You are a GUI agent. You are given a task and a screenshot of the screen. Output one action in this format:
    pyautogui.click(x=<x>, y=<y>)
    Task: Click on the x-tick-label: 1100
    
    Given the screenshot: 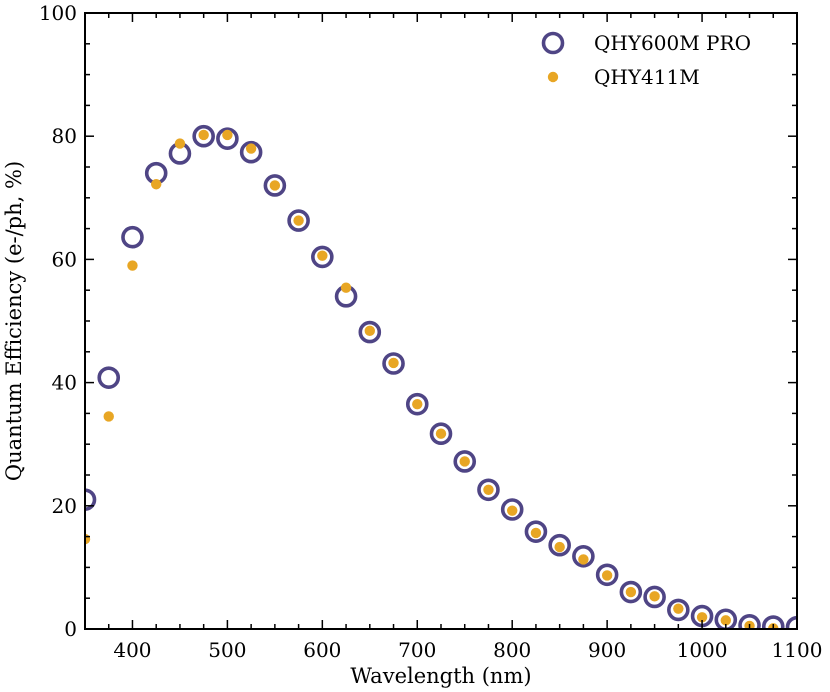 What is the action you would take?
    pyautogui.click(x=797, y=650)
    